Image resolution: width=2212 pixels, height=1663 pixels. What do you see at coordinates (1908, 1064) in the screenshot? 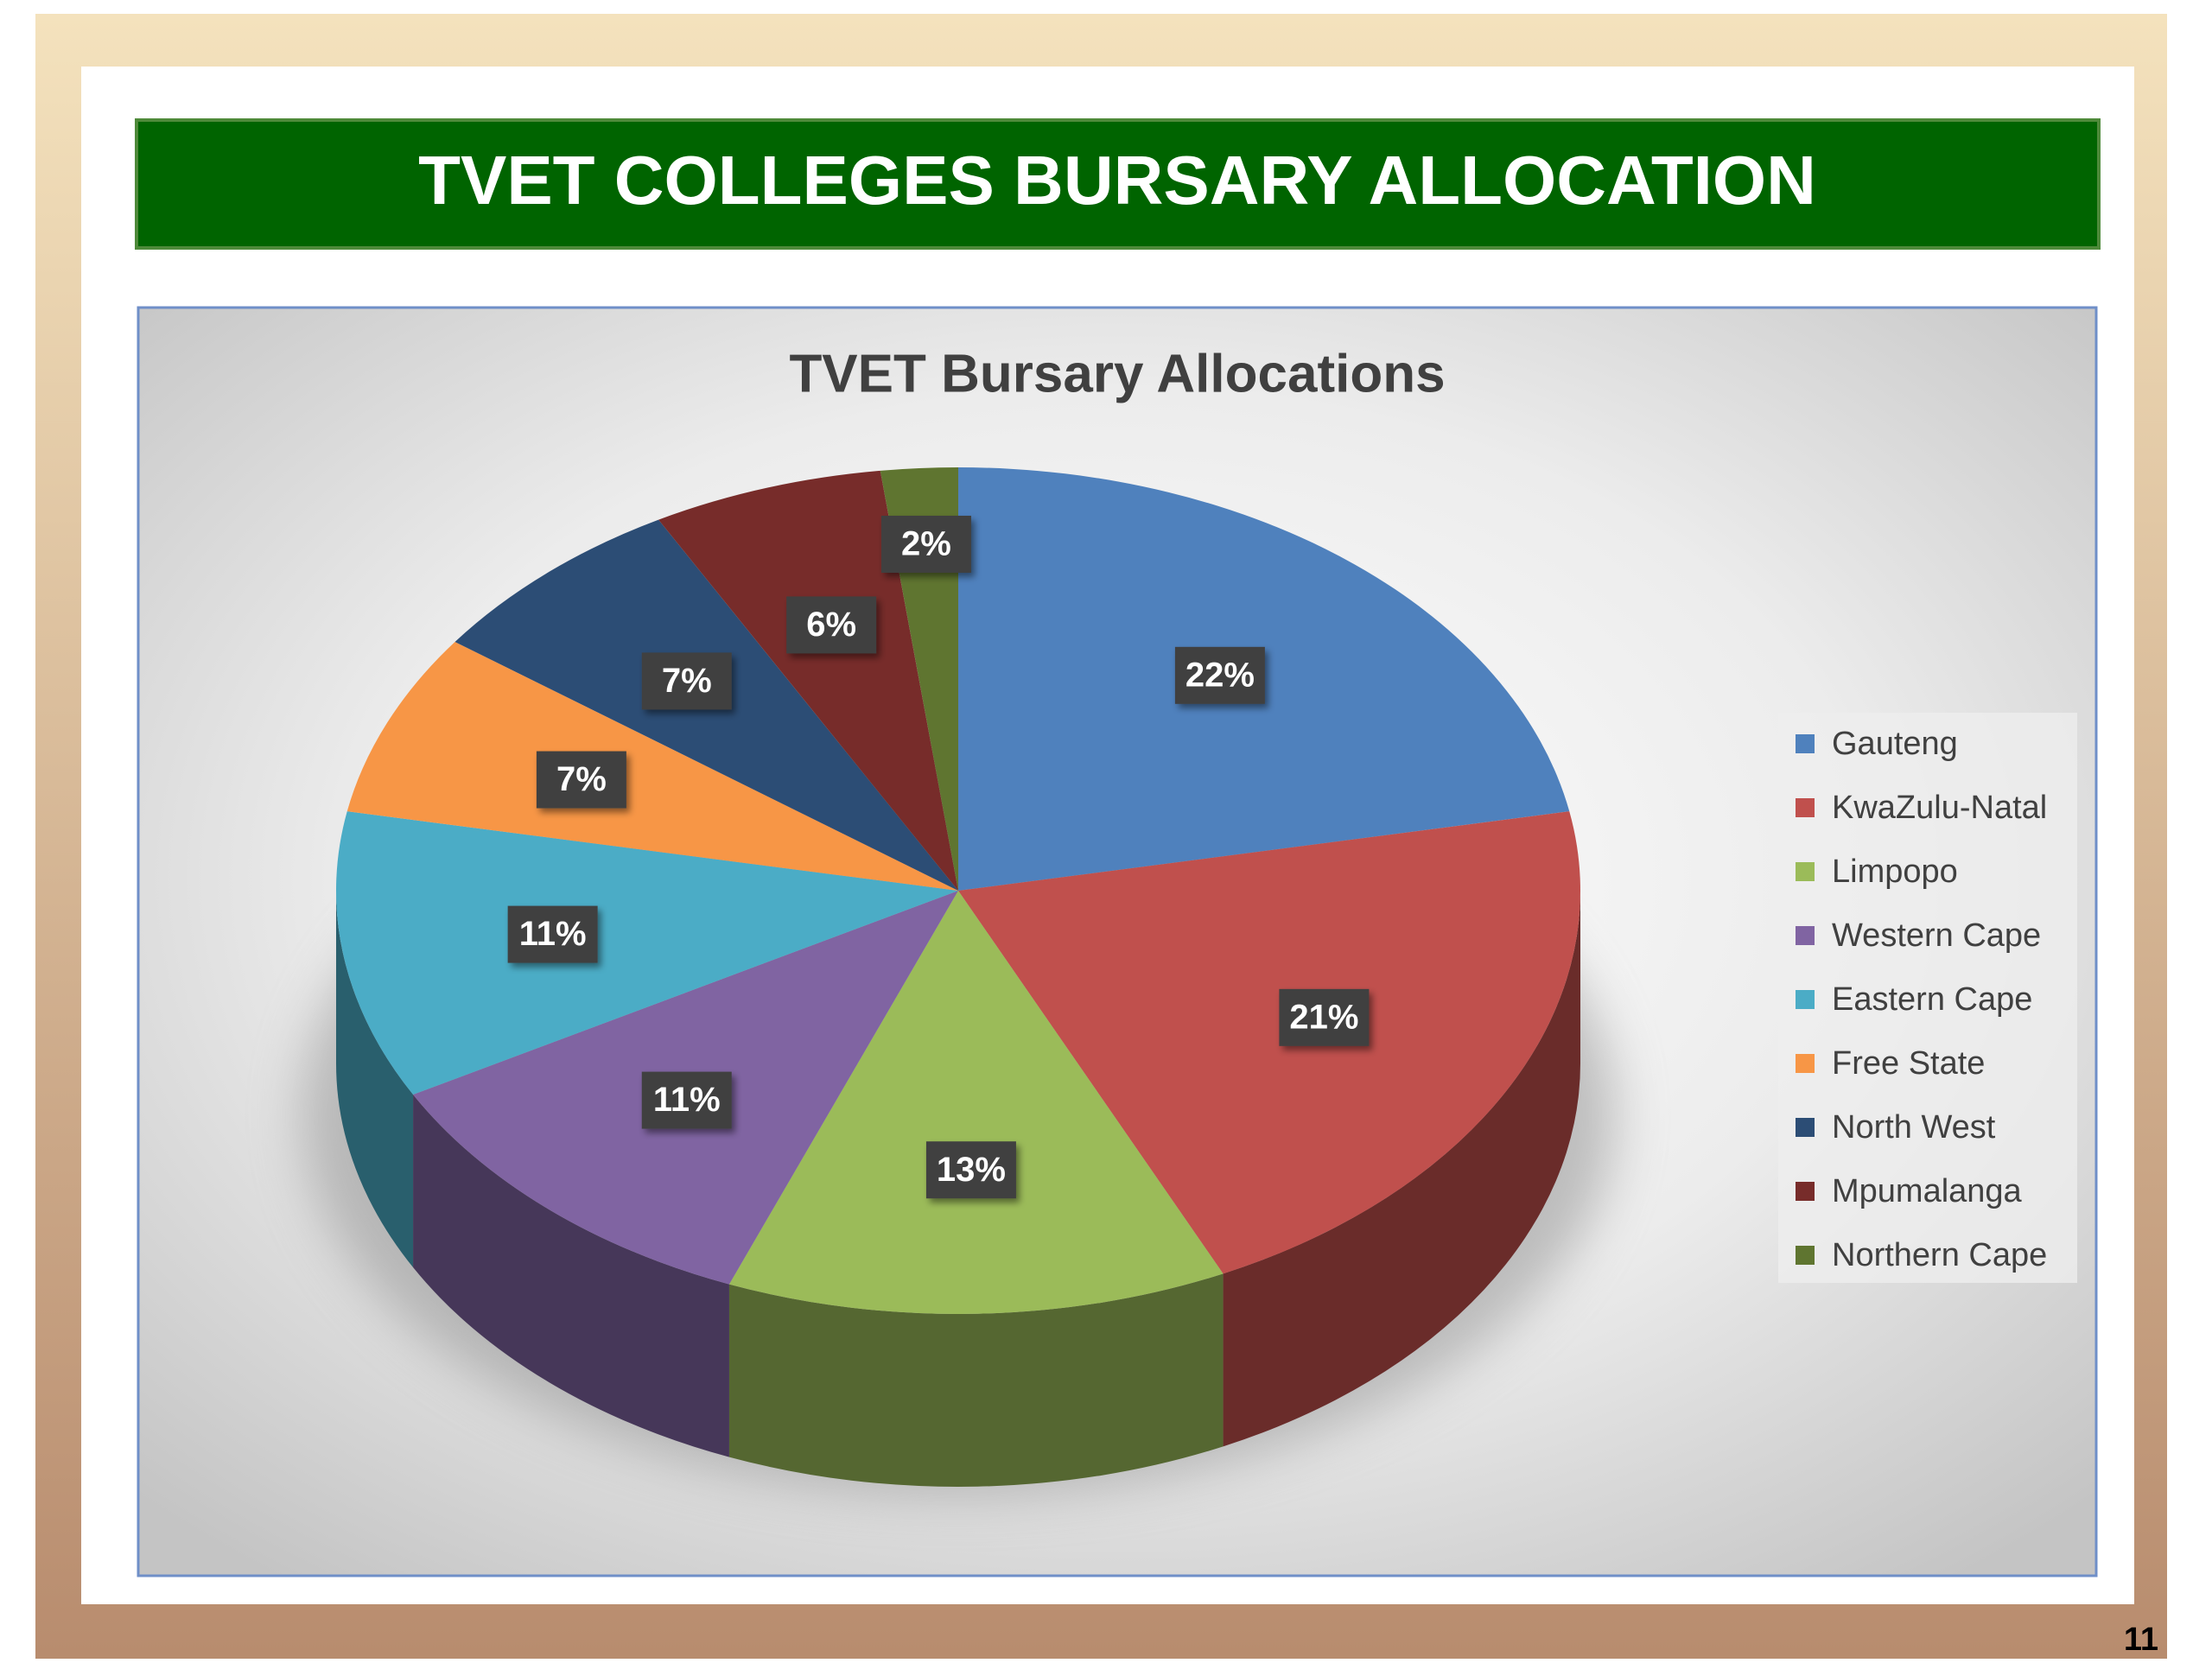
I see `legend-label: Free State` at bounding box center [1908, 1064].